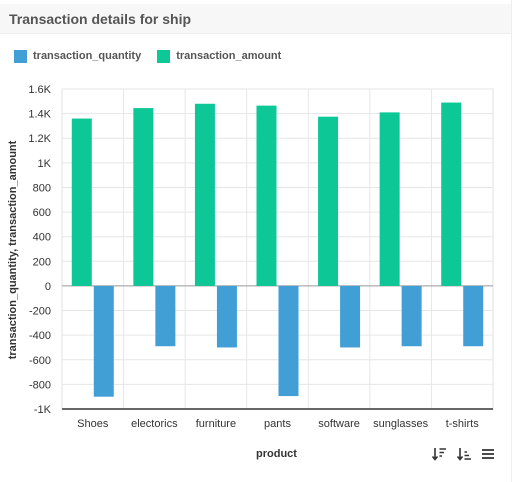 This screenshot has height=482, width=517. I want to click on x-tick-label: electorics, so click(154, 424).